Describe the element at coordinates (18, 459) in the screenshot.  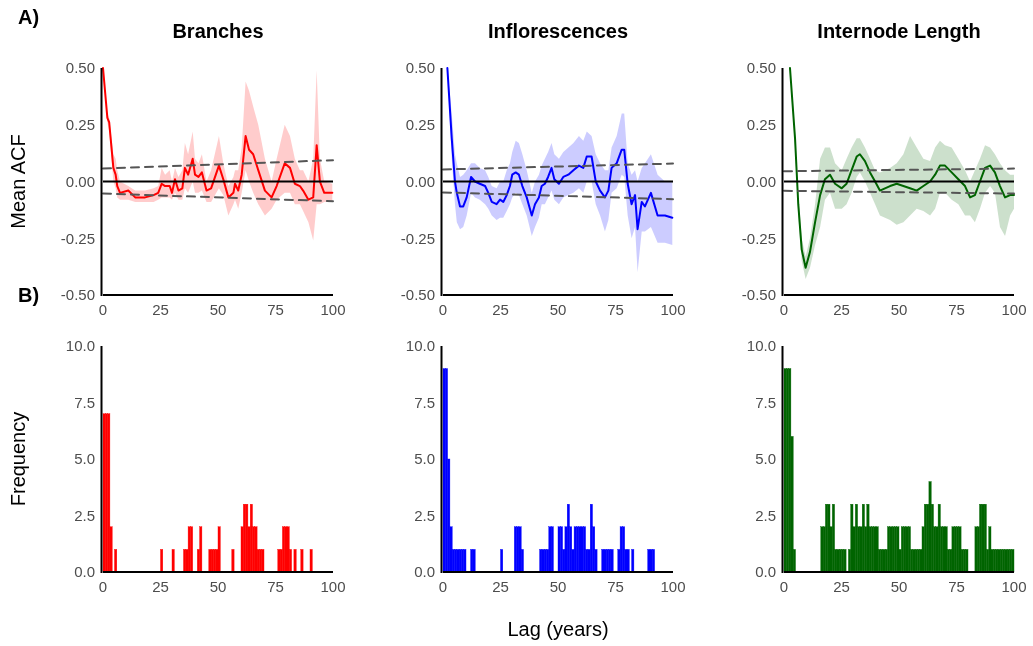
I see `y-axis-title: Frequency` at that location.